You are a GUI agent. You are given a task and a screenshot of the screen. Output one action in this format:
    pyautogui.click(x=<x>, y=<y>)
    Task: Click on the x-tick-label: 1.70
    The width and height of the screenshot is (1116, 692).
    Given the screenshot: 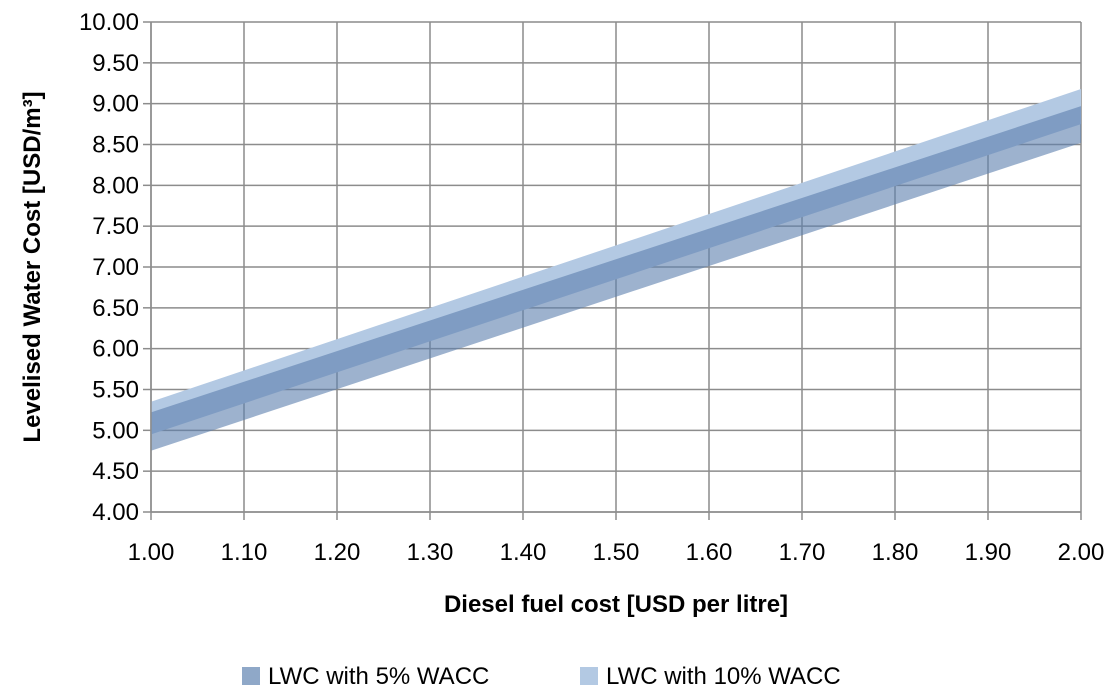 What is the action you would take?
    pyautogui.click(x=802, y=552)
    